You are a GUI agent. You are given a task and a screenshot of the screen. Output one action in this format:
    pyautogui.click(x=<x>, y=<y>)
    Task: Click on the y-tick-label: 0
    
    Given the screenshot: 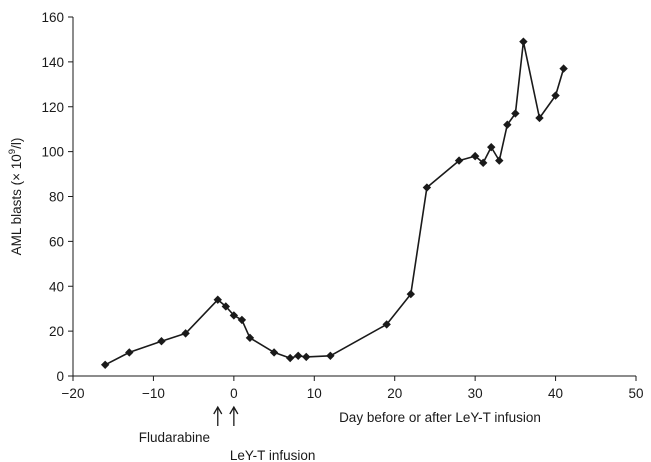 What is the action you would take?
    pyautogui.click(x=60, y=376)
    